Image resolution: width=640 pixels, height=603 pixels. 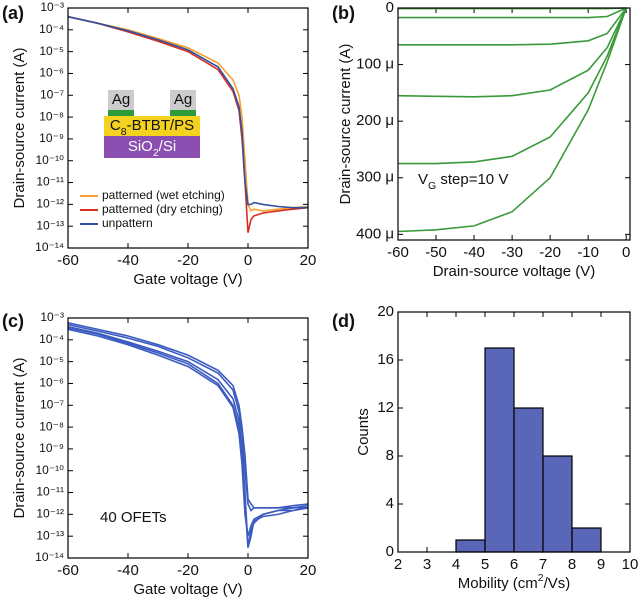 I want to click on inset-label-part: 2, so click(x=156, y=153).